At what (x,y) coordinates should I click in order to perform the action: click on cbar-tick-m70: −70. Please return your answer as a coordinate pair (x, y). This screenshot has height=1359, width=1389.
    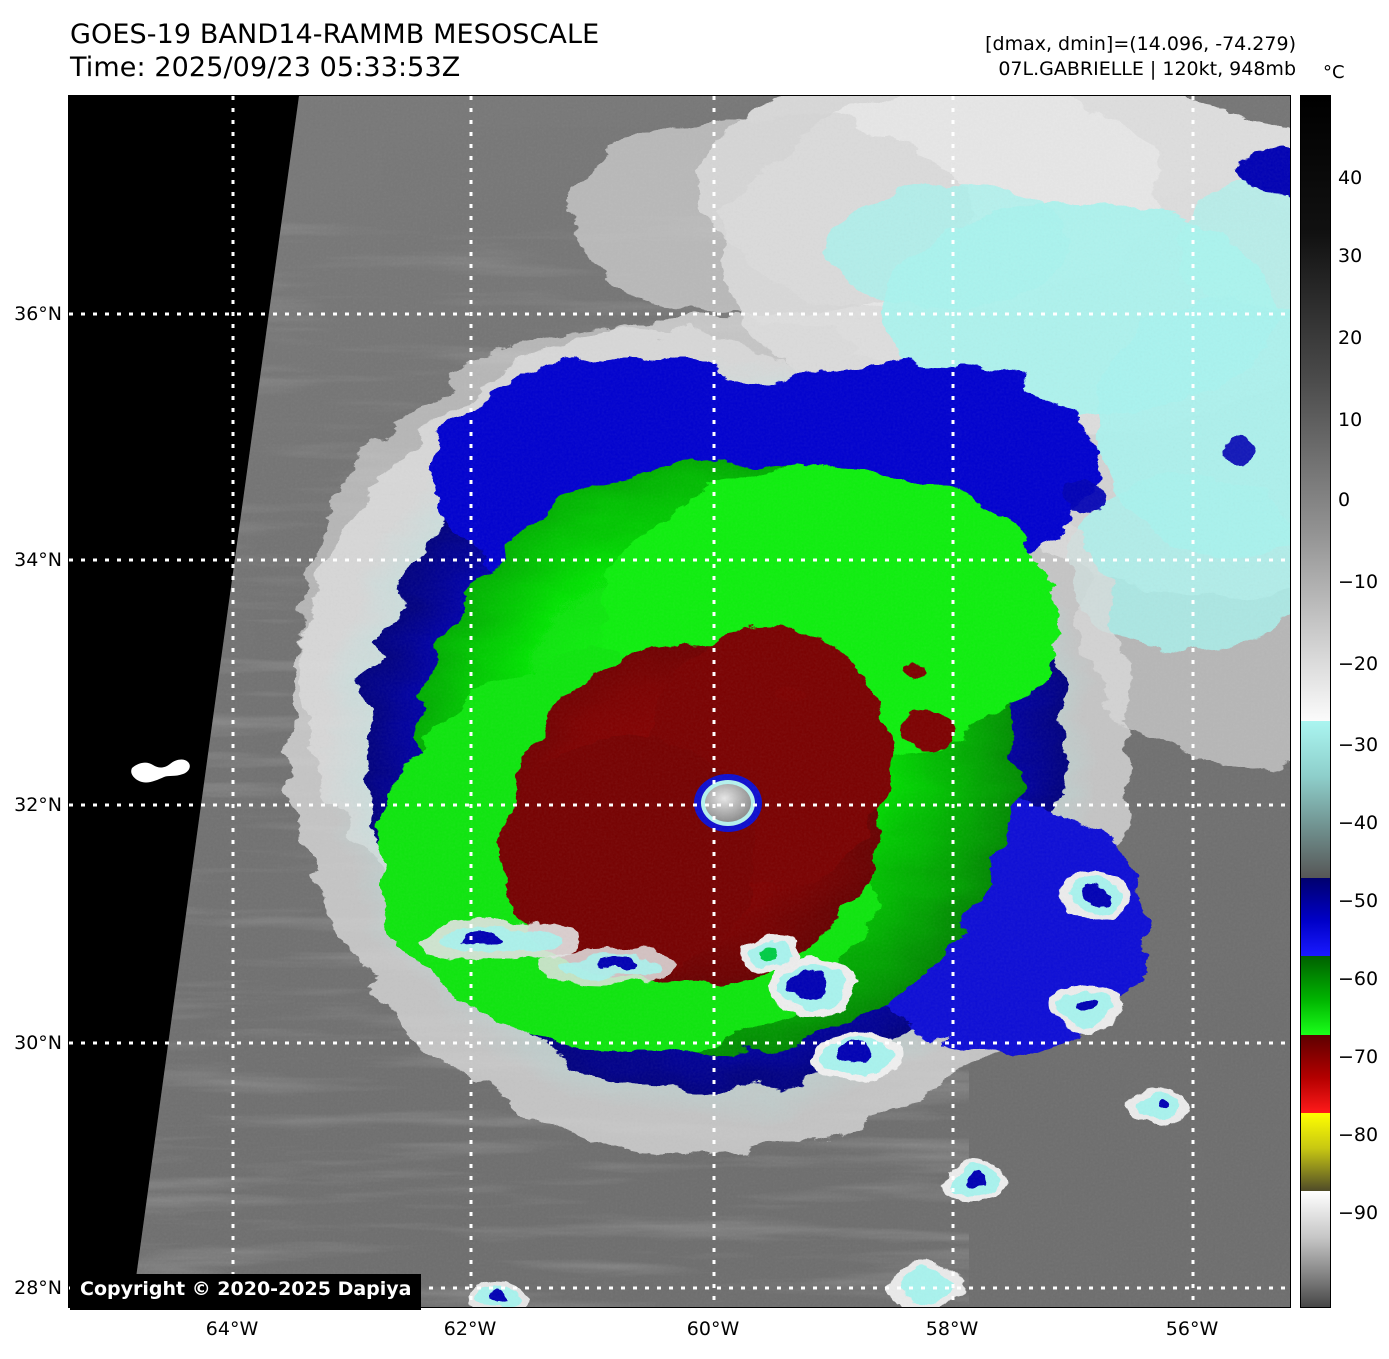
    Looking at the image, I should click on (1358, 1057).